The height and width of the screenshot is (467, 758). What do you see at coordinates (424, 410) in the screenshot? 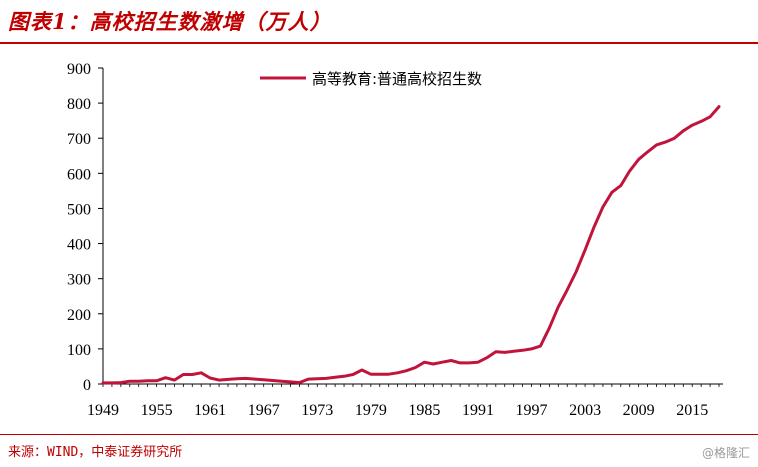
I see `x-tick-label: 1985` at bounding box center [424, 410].